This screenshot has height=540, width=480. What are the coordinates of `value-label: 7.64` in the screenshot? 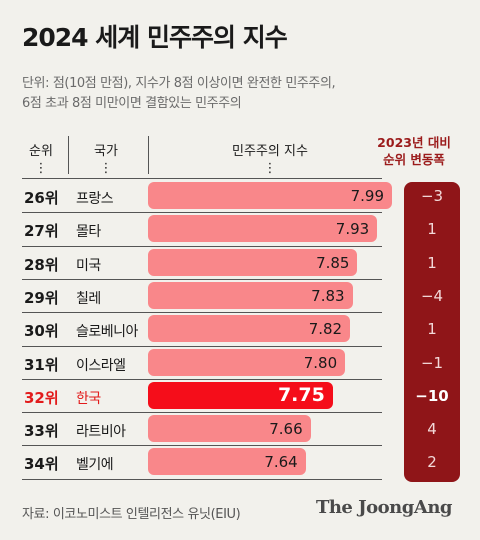 It's located at (281, 462).